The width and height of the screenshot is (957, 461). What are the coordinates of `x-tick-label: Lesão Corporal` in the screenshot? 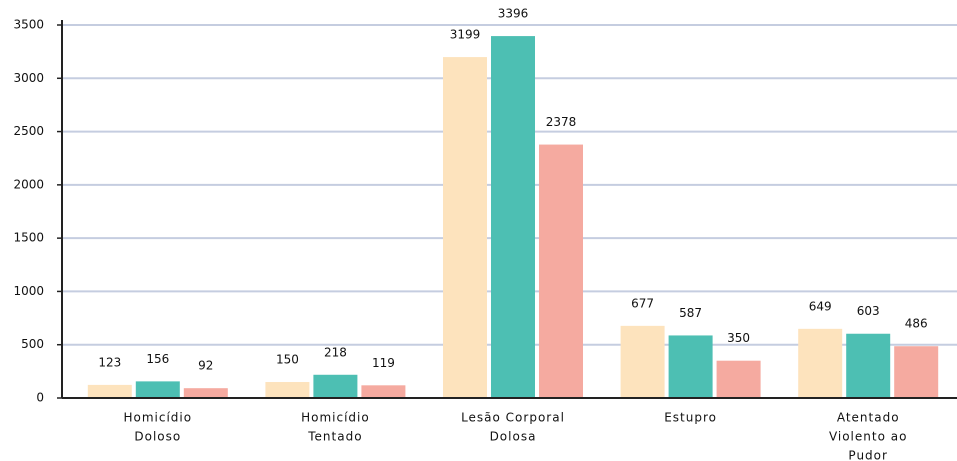 It's located at (513, 418).